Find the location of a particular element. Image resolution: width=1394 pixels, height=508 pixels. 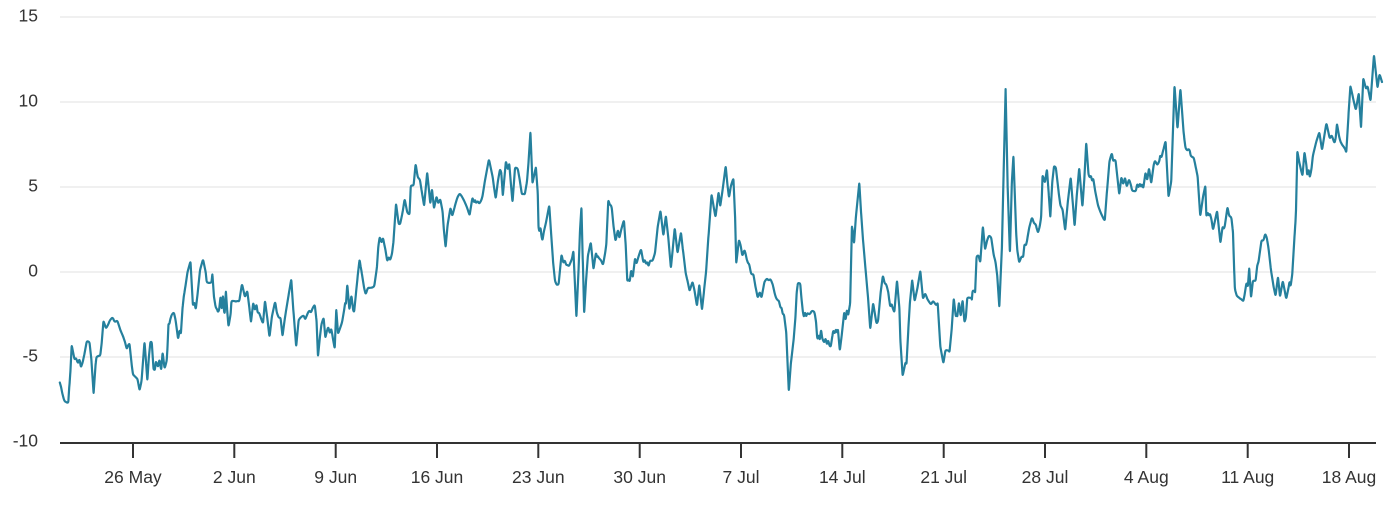

svg-text: 26 May is located at coordinates (133, 477).